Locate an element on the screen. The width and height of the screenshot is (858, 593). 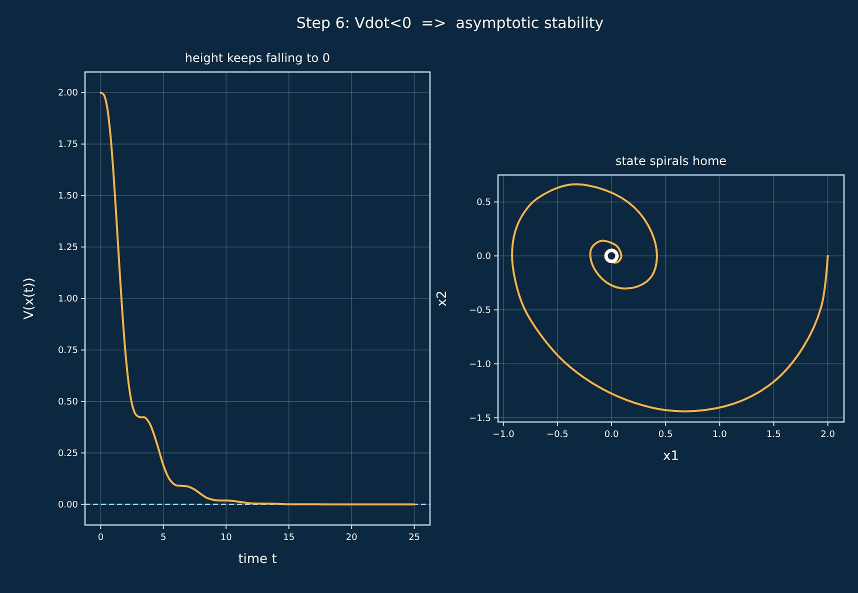
line-series is located at coordinates (670, 297).